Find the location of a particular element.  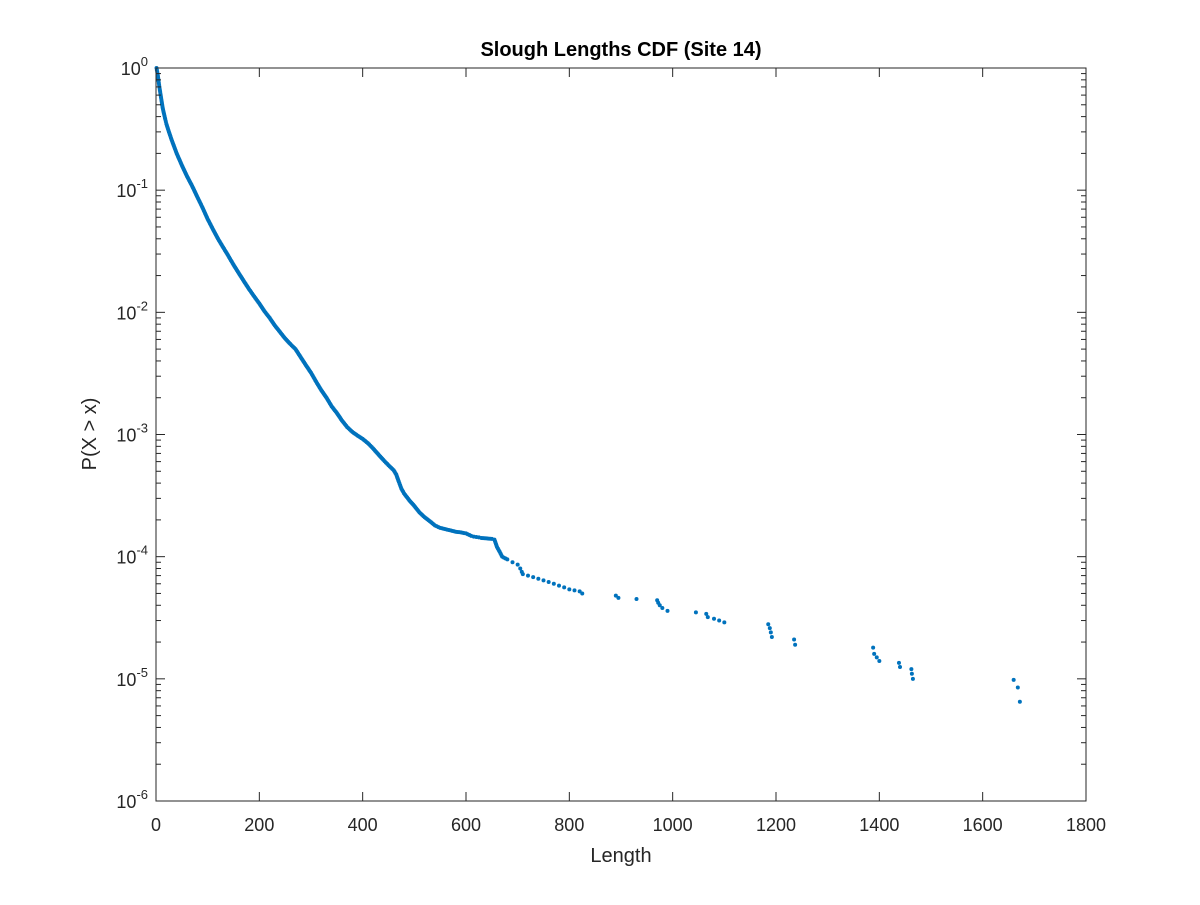

x-tick-label: 1800 is located at coordinates (1086, 825).